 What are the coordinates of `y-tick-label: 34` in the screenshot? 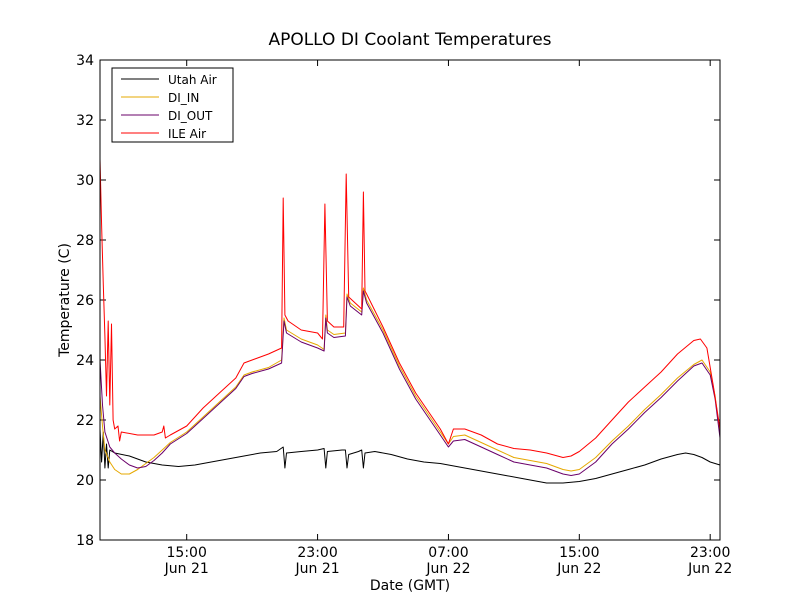 It's located at (85, 61).